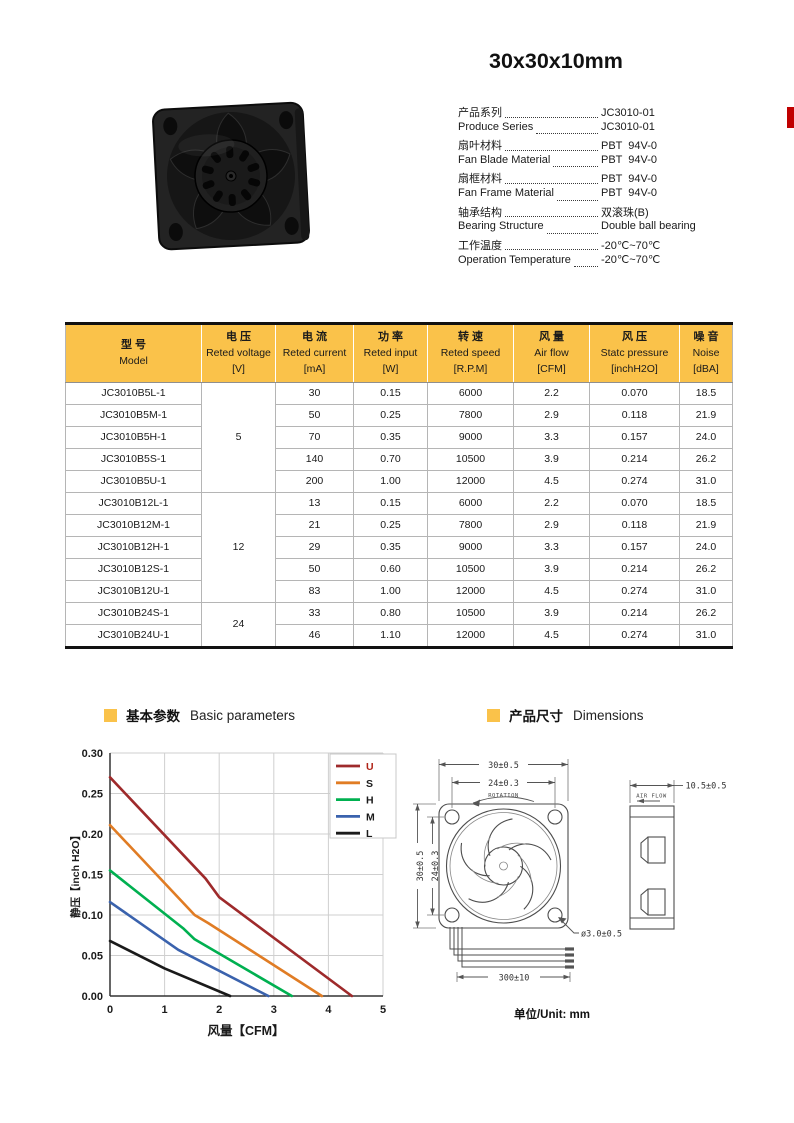 The width and height of the screenshot is (794, 1123). What do you see at coordinates (552, 1014) in the screenshot?
I see `unit-note: 单位/Unit: mm` at bounding box center [552, 1014].